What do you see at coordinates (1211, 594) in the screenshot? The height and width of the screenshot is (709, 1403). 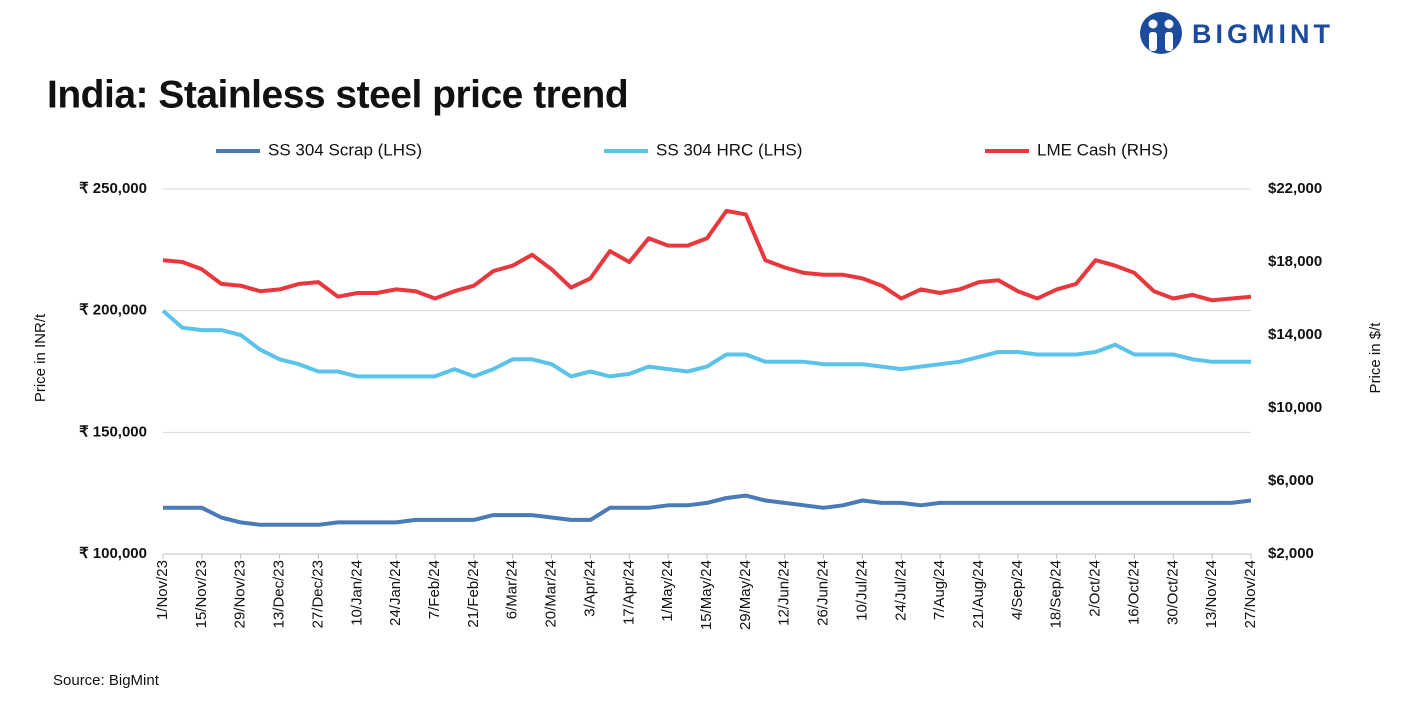 I see `x-tick-label: 13/Nov/24` at bounding box center [1211, 594].